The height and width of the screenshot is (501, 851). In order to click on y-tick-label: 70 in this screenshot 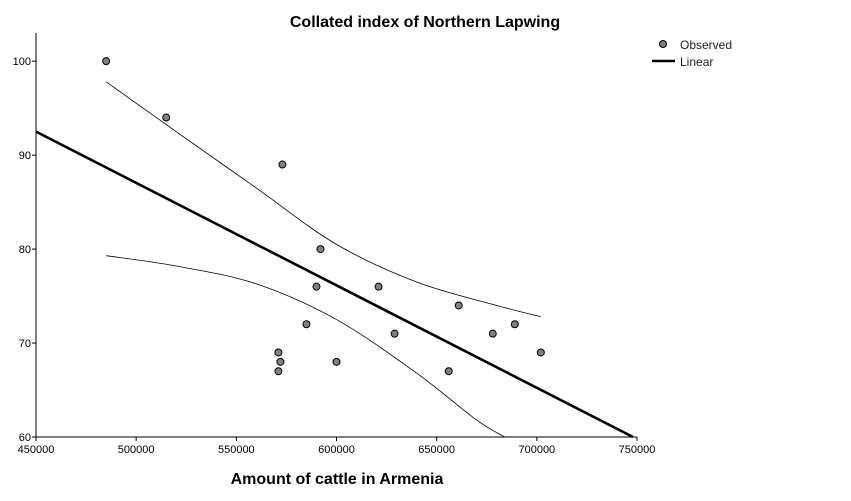, I will do `click(25, 344)`.